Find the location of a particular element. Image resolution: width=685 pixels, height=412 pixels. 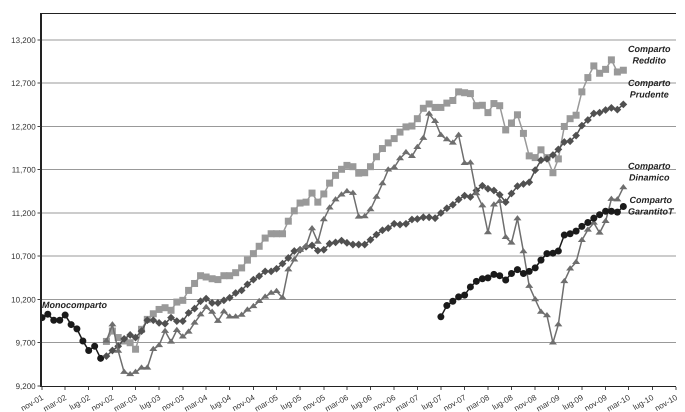

y-tick-label: 9,200 is located at coordinates (26, 386).